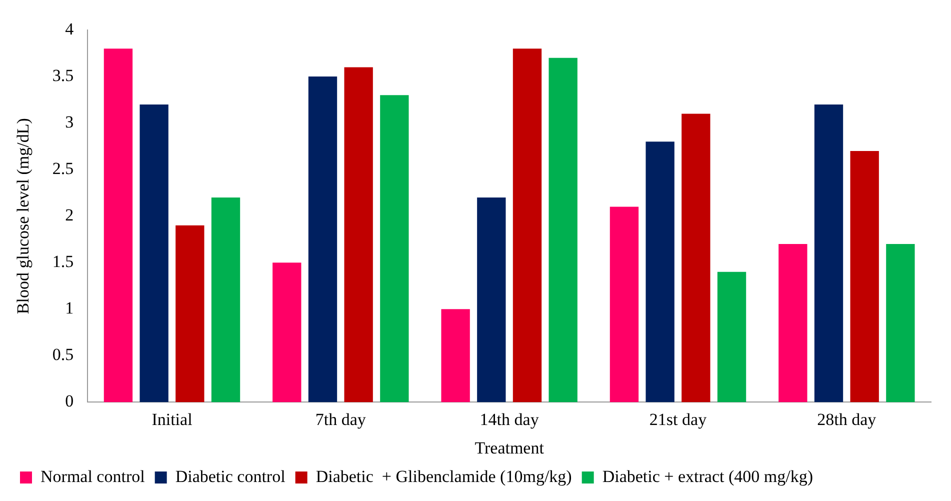  Describe the element at coordinates (63, 354) in the screenshot. I see `y-tick-label: 0.5` at that location.